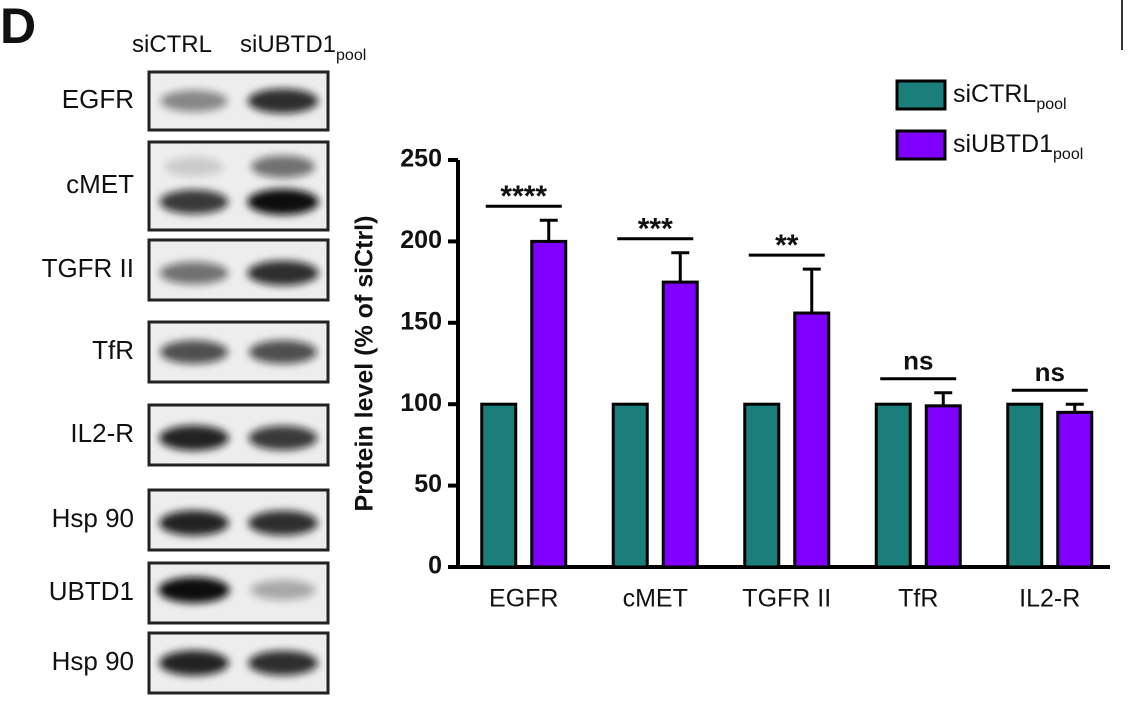  What do you see at coordinates (1049, 599) in the screenshot?
I see `x-tick-label: IL2-R` at bounding box center [1049, 599].